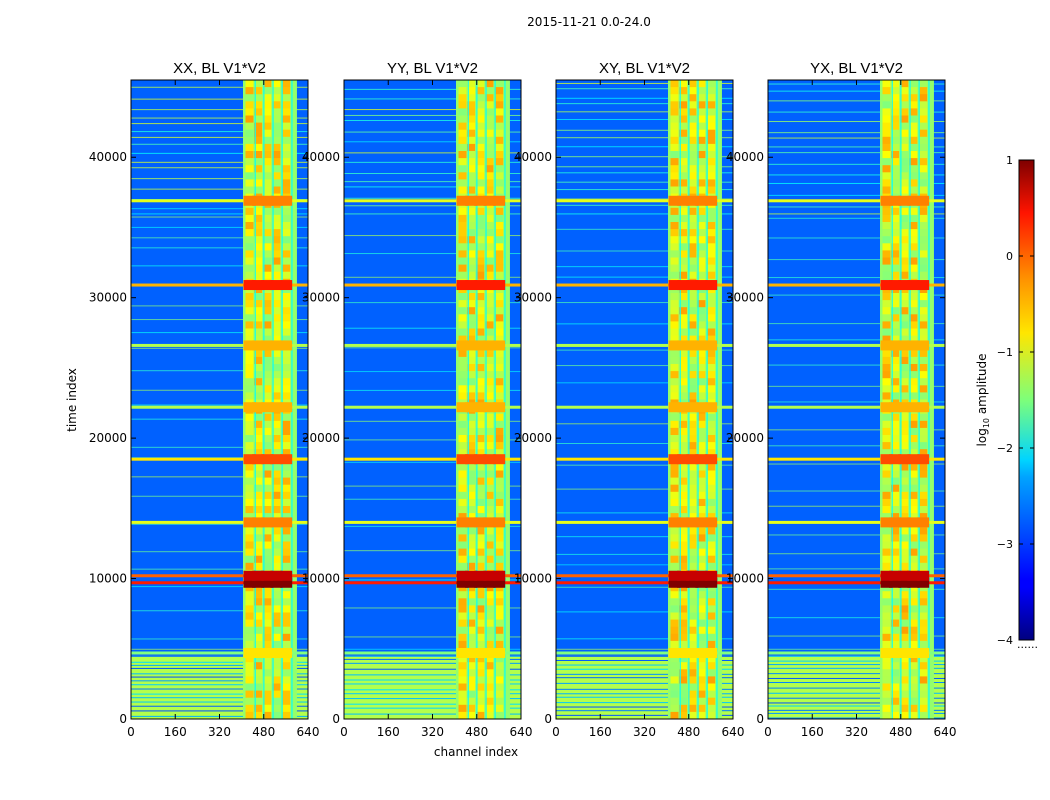  Describe the element at coordinates (1009, 256) in the screenshot. I see `colorbar-tick-label: 0` at that location.